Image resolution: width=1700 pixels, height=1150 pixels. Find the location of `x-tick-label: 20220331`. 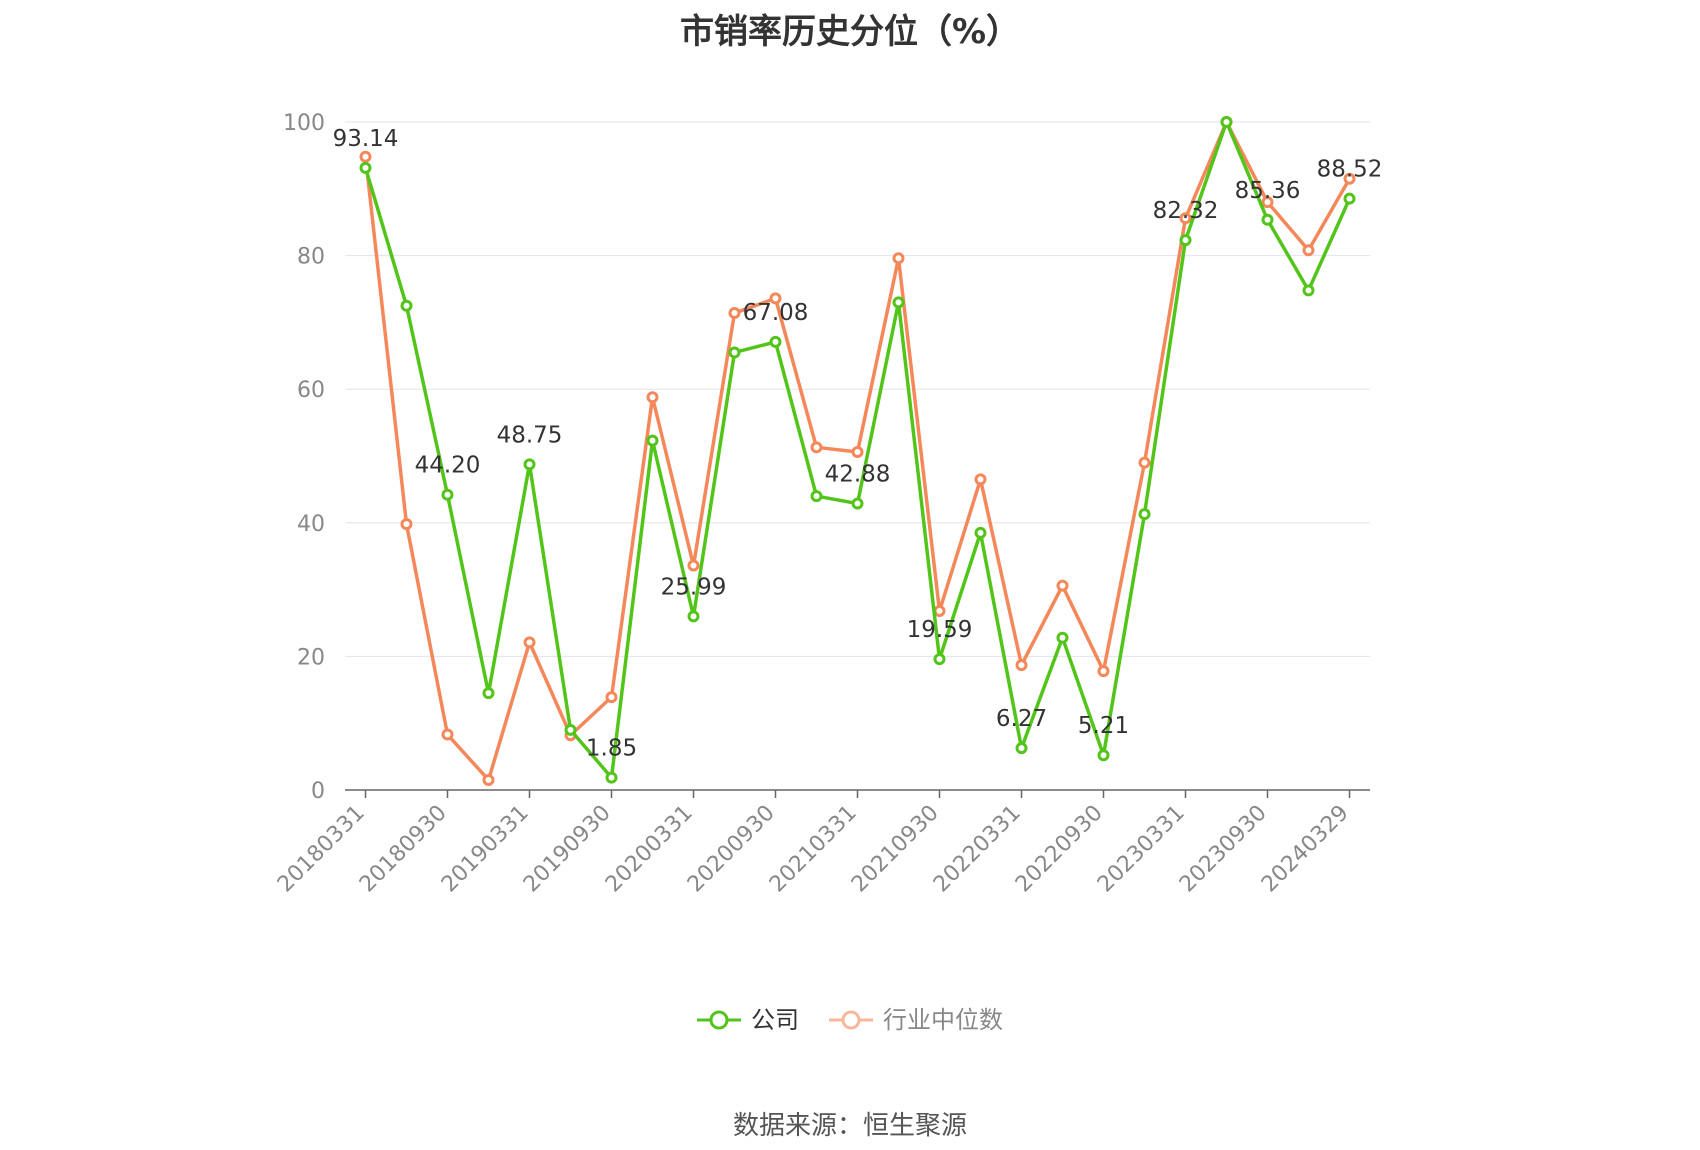

x-tick-label: 20220331 is located at coordinates (977, 849).